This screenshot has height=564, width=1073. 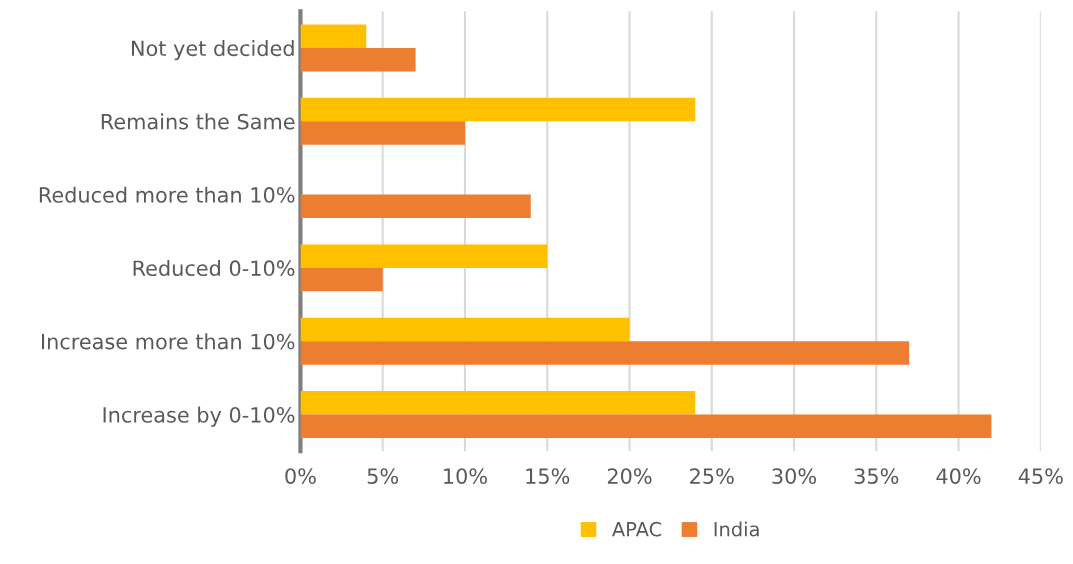 What do you see at coordinates (876, 476) in the screenshot?
I see `x-tick-label: 35%` at bounding box center [876, 476].